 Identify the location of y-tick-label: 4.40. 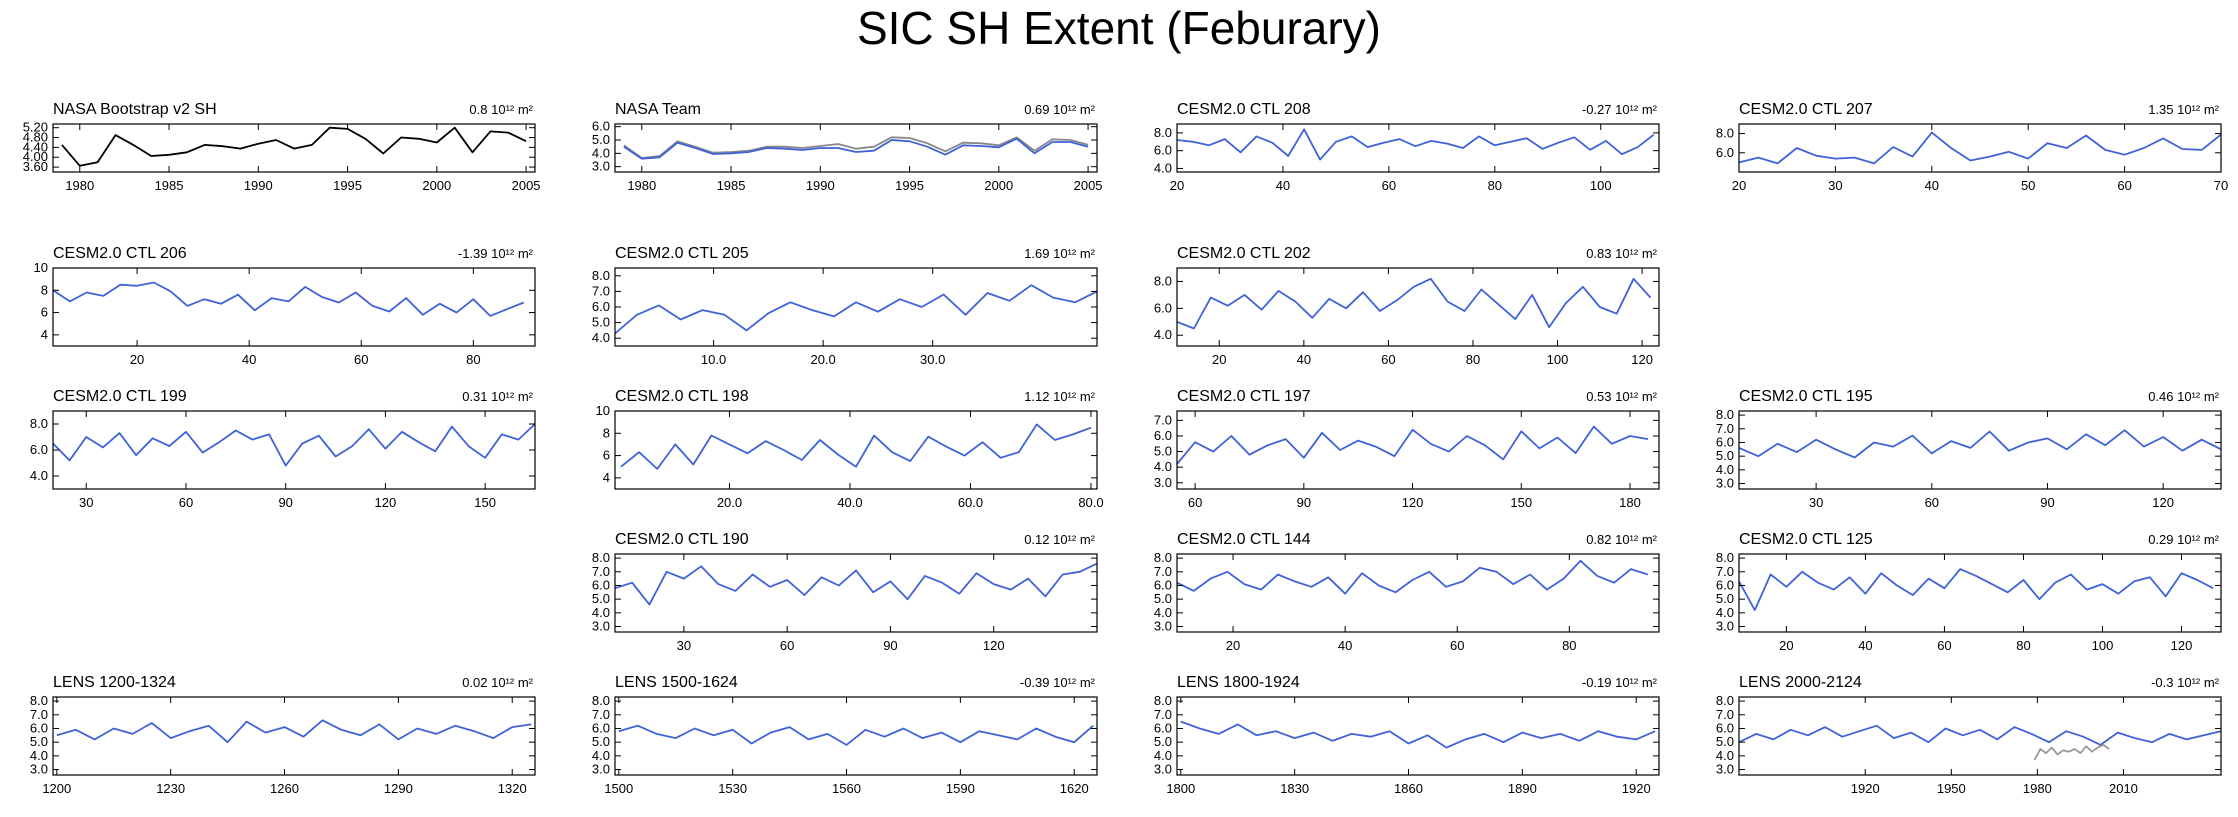
(35, 146).